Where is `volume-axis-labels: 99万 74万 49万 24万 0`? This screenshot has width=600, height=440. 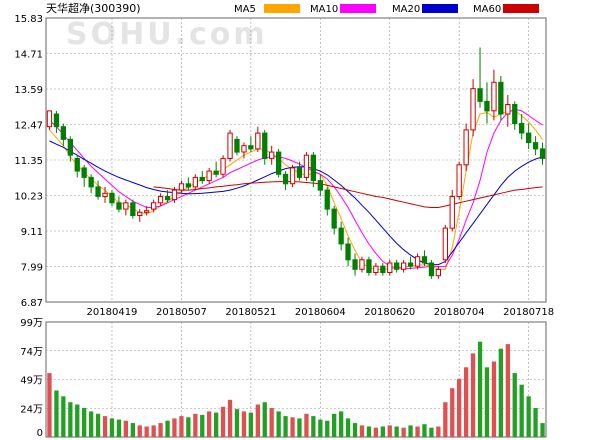 volume-axis-labels: 99万 74万 49万 24万 0 is located at coordinates (31, 378).